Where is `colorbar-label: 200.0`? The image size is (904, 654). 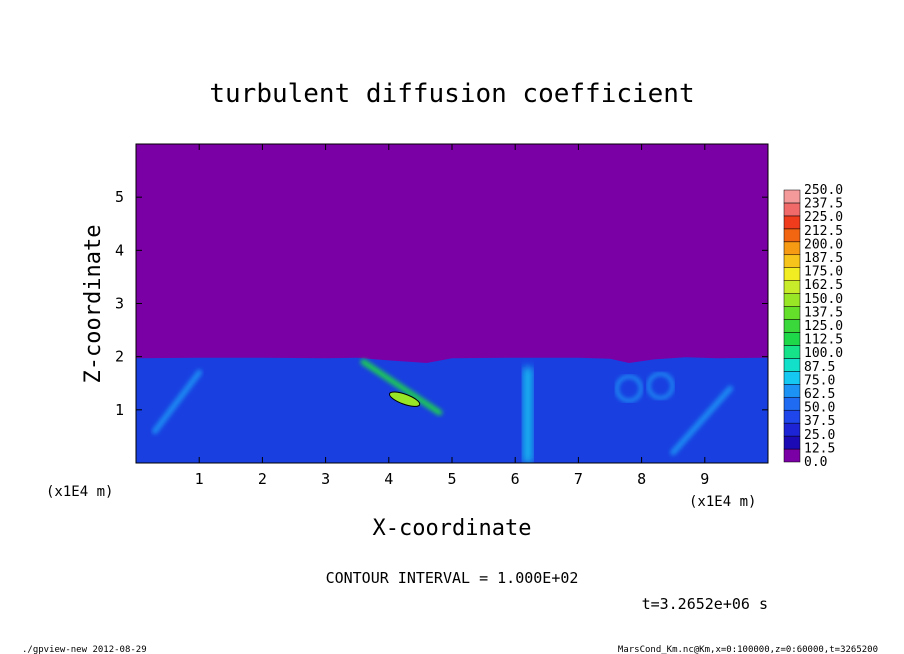
colorbar-label: 200.0 is located at coordinates (823, 244).